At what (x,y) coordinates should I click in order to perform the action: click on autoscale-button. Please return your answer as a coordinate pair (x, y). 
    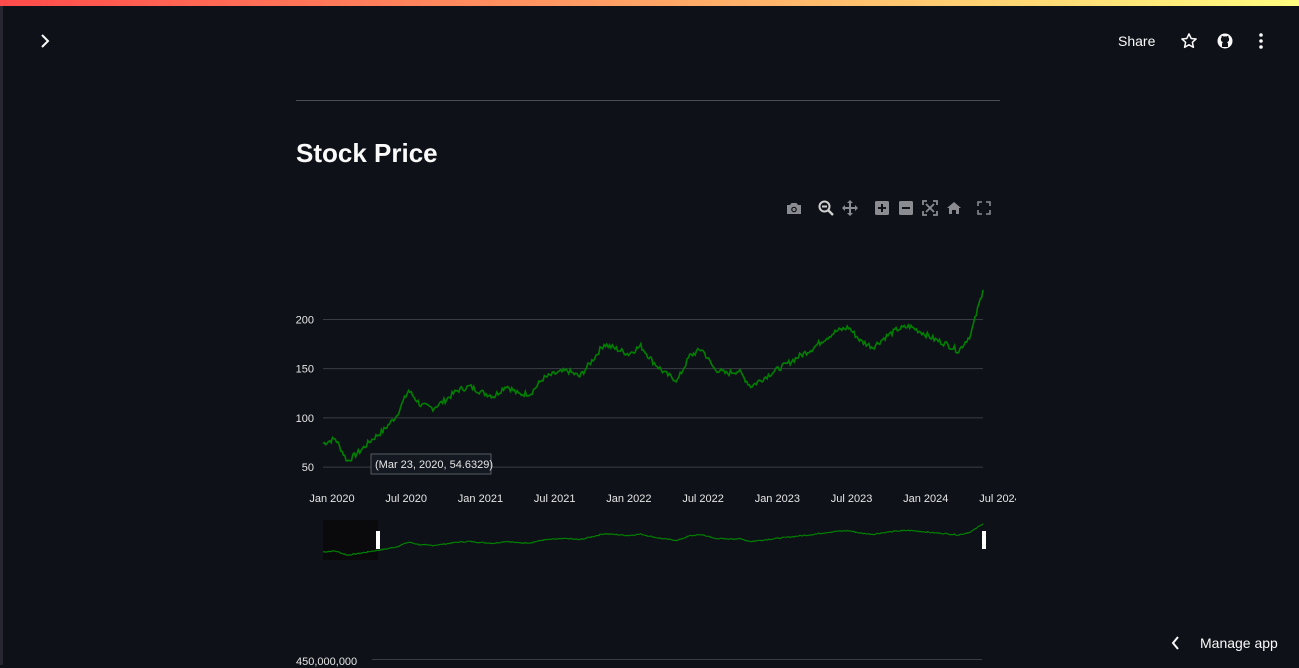
    Looking at the image, I should click on (930, 208).